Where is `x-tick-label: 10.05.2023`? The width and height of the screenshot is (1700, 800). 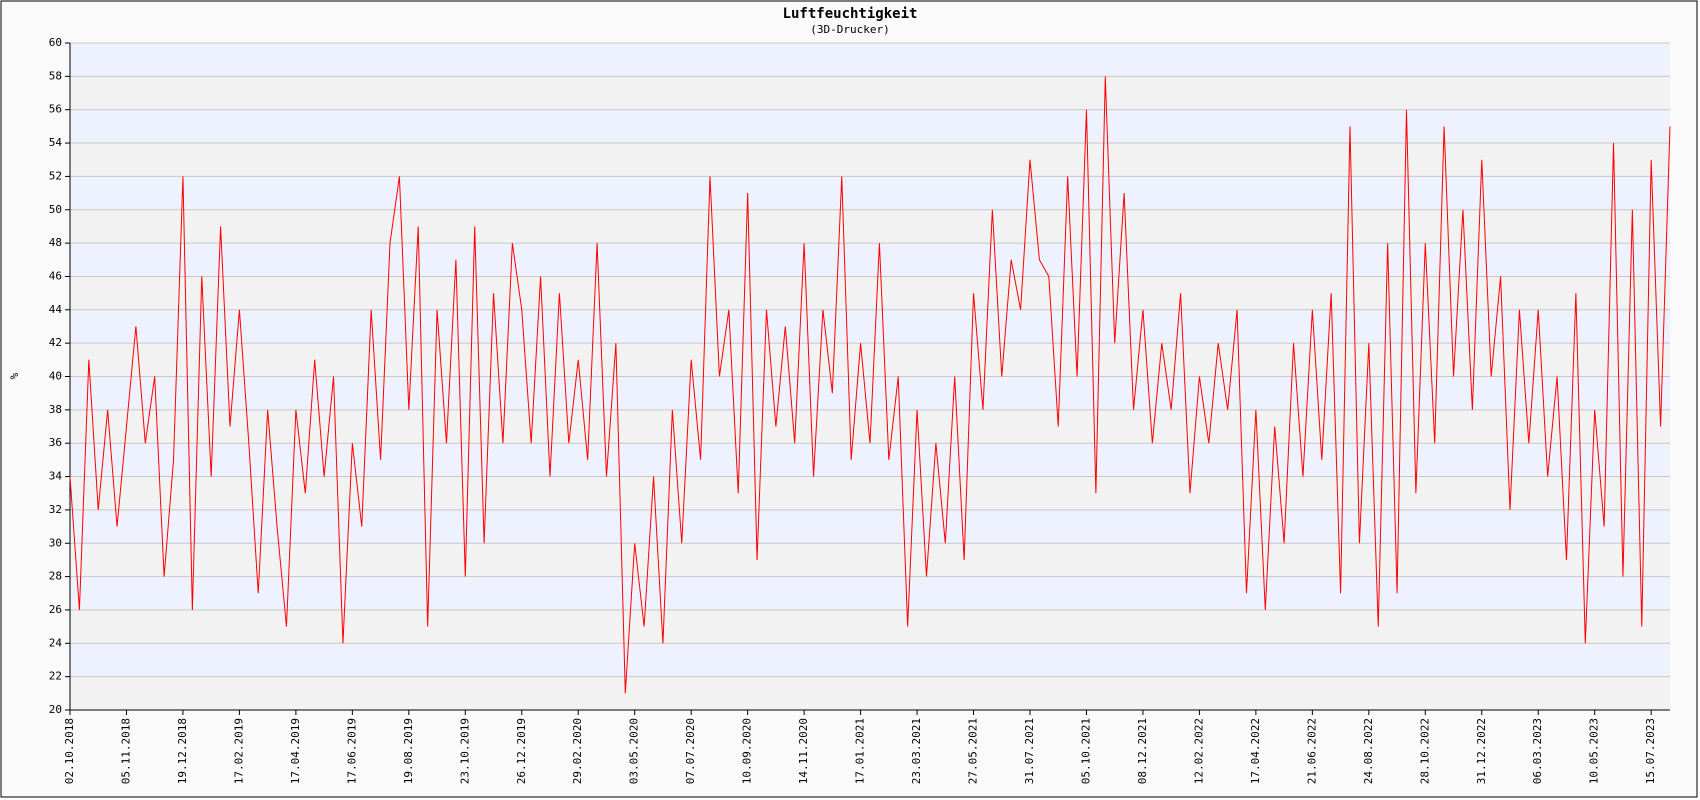 x-tick-label: 10.05.2023 is located at coordinates (1594, 751).